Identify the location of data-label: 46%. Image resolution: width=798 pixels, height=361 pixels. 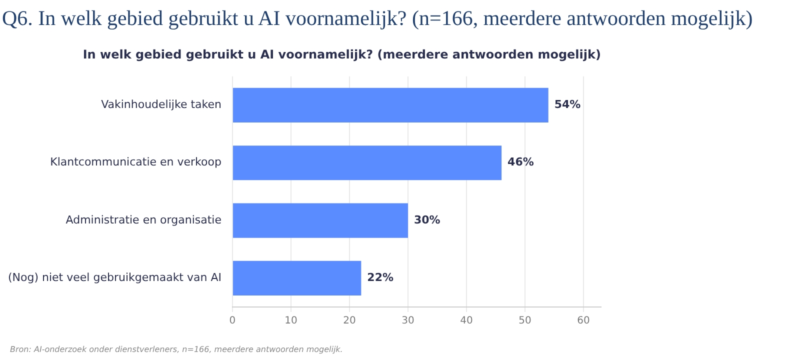
(521, 162).